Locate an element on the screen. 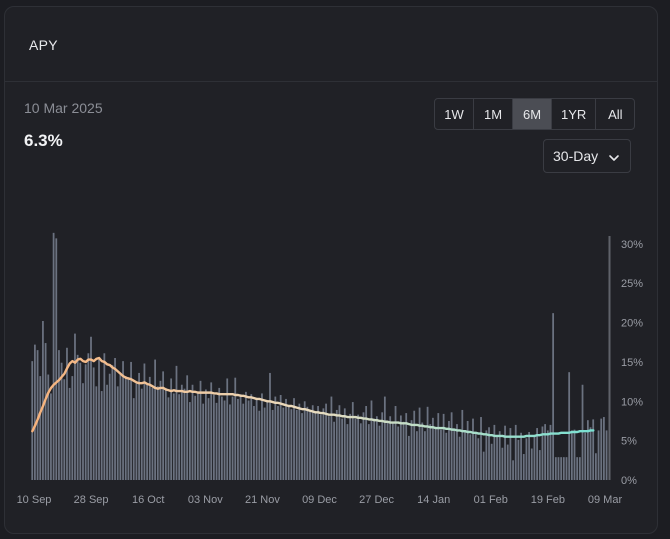 The height and width of the screenshot is (539, 670). x-tick-label: 01 Feb is located at coordinates (491, 500).